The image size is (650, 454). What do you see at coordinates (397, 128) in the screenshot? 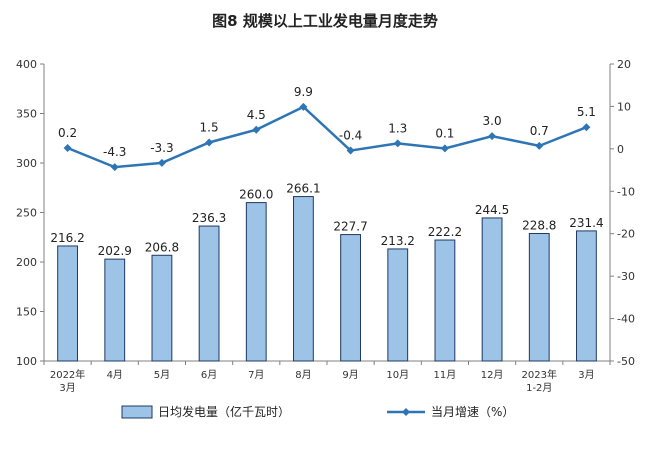
I see `line-value-label: 1.3` at bounding box center [397, 128].